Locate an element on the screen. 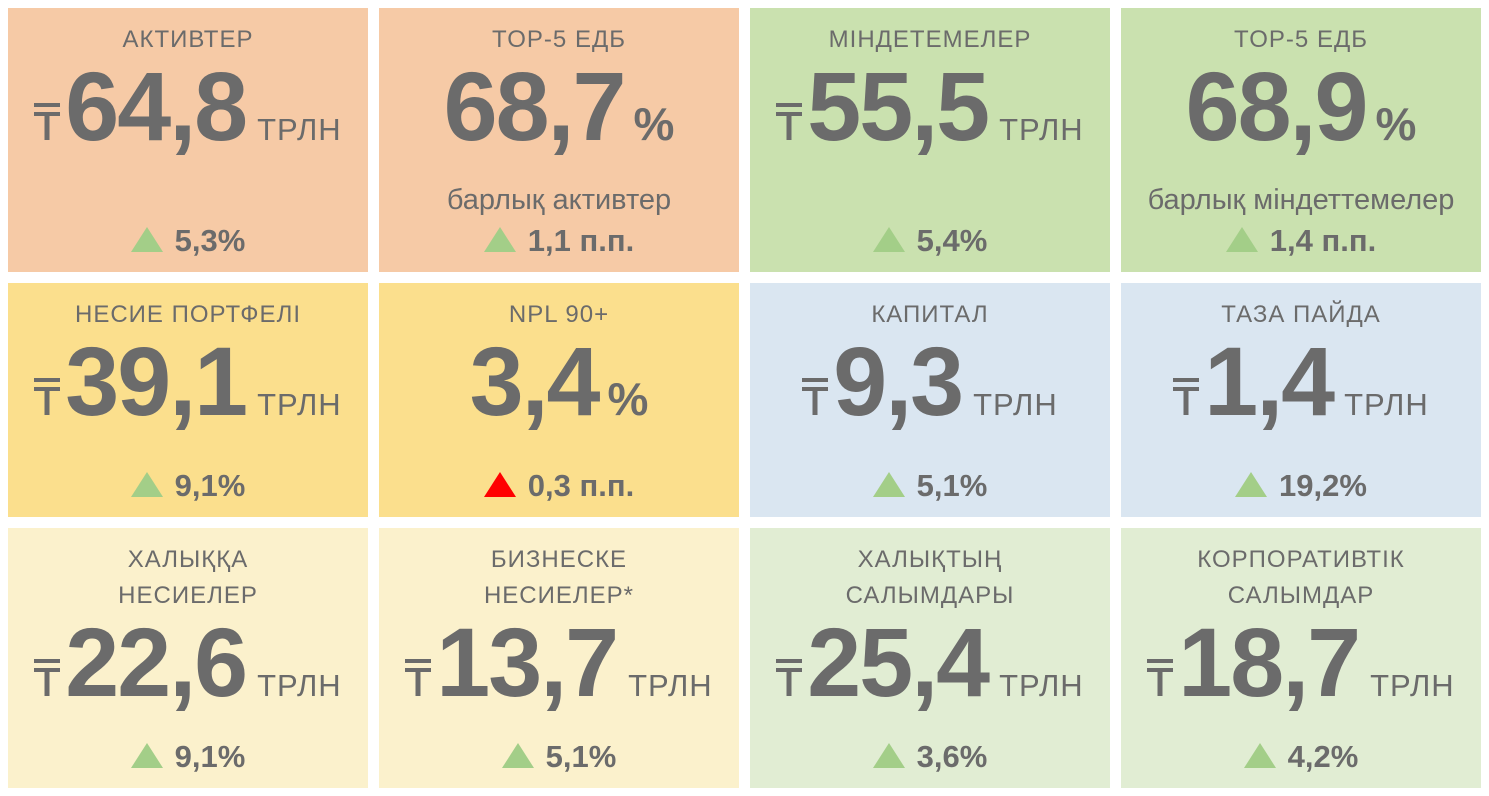  kpi-delta-value: 4,2% is located at coordinates (1323, 756).